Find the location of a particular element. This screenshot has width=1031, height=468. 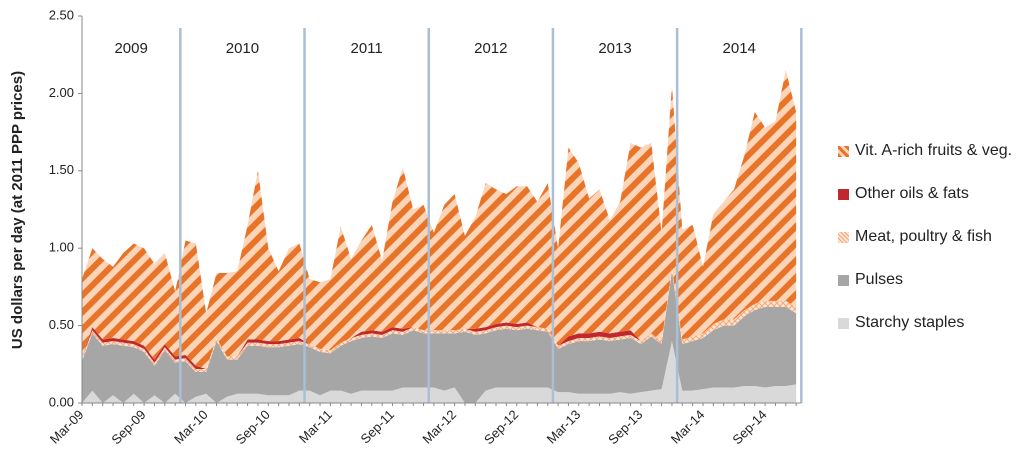

y-tick-label: 0.00 is located at coordinates (61, 401).